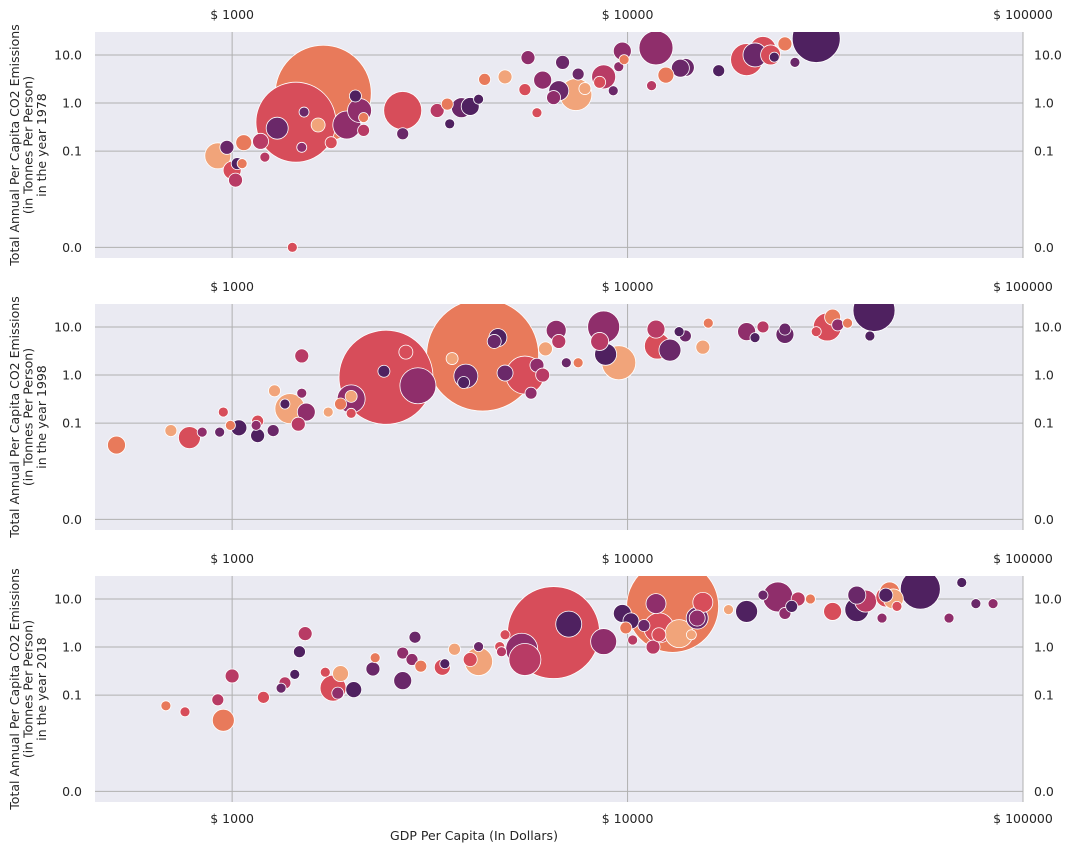 This screenshot has width=1069, height=851. I want to click on y-axis-label-line: in the year 1978, so click(41, 145).